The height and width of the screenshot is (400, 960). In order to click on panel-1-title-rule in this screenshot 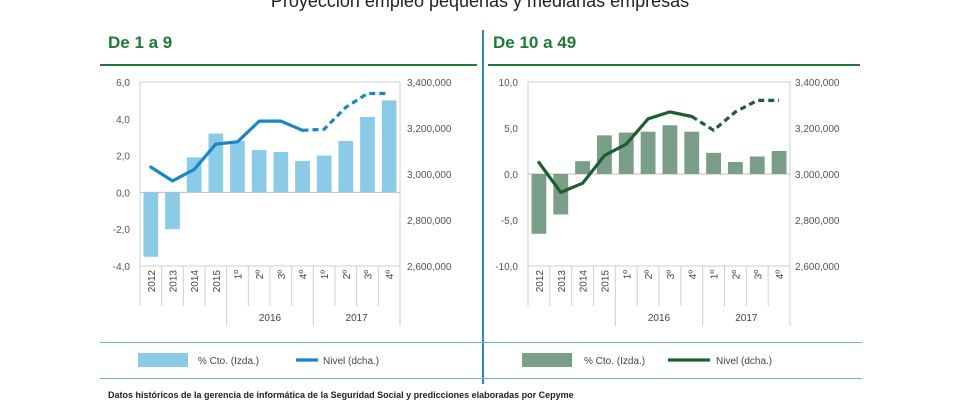, I will do `click(288, 65)`.